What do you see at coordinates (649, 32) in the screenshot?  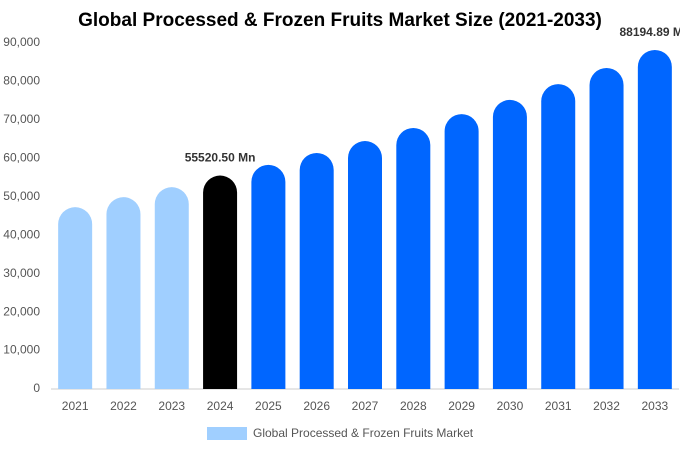 I see `value-label: 88194.89 Mn` at bounding box center [649, 32].